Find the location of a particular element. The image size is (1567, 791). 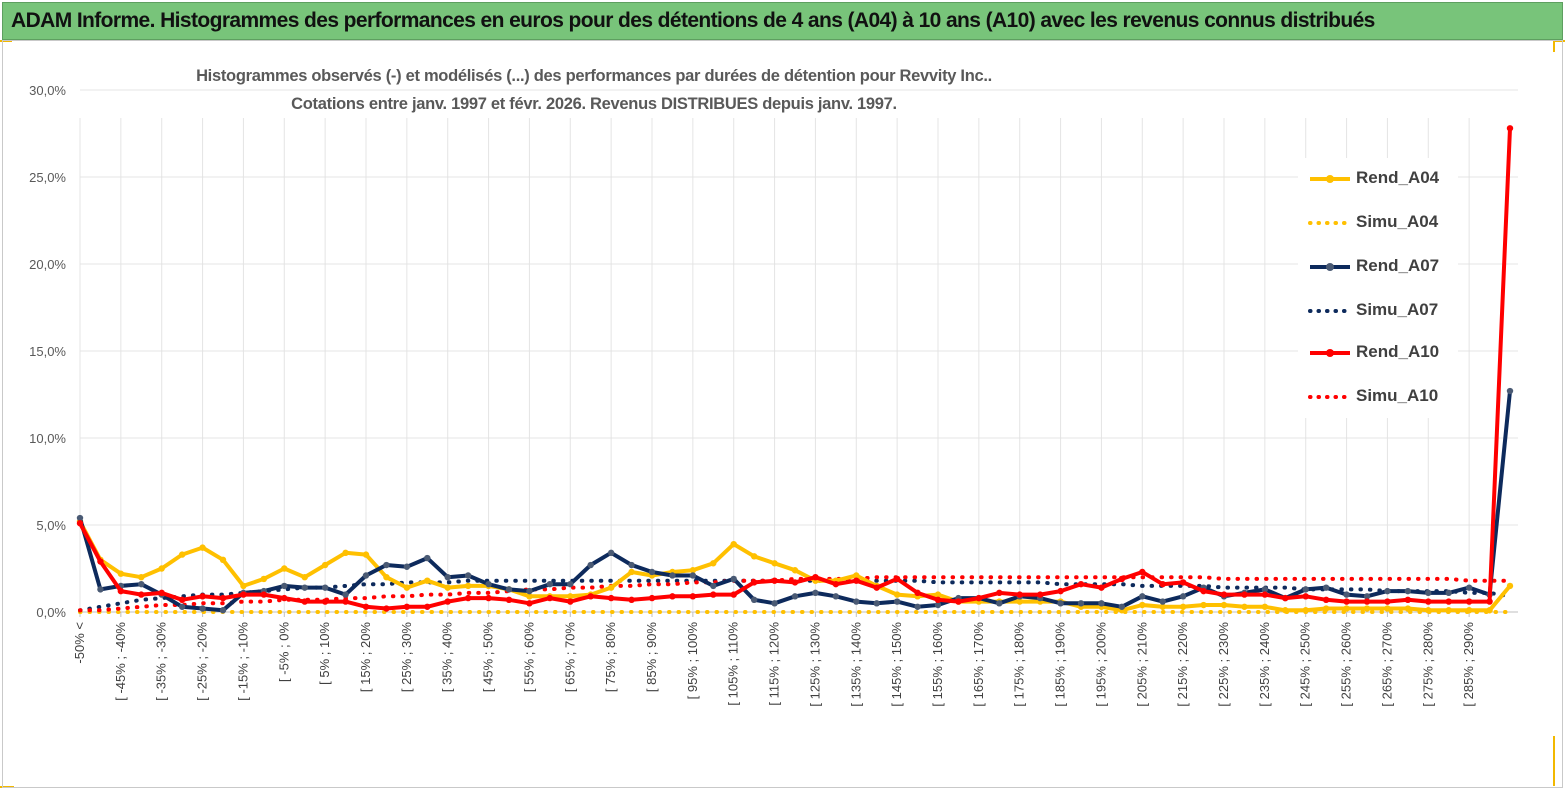

x-tick-label: [ 125% ; 130% is located at coordinates (814, 664).